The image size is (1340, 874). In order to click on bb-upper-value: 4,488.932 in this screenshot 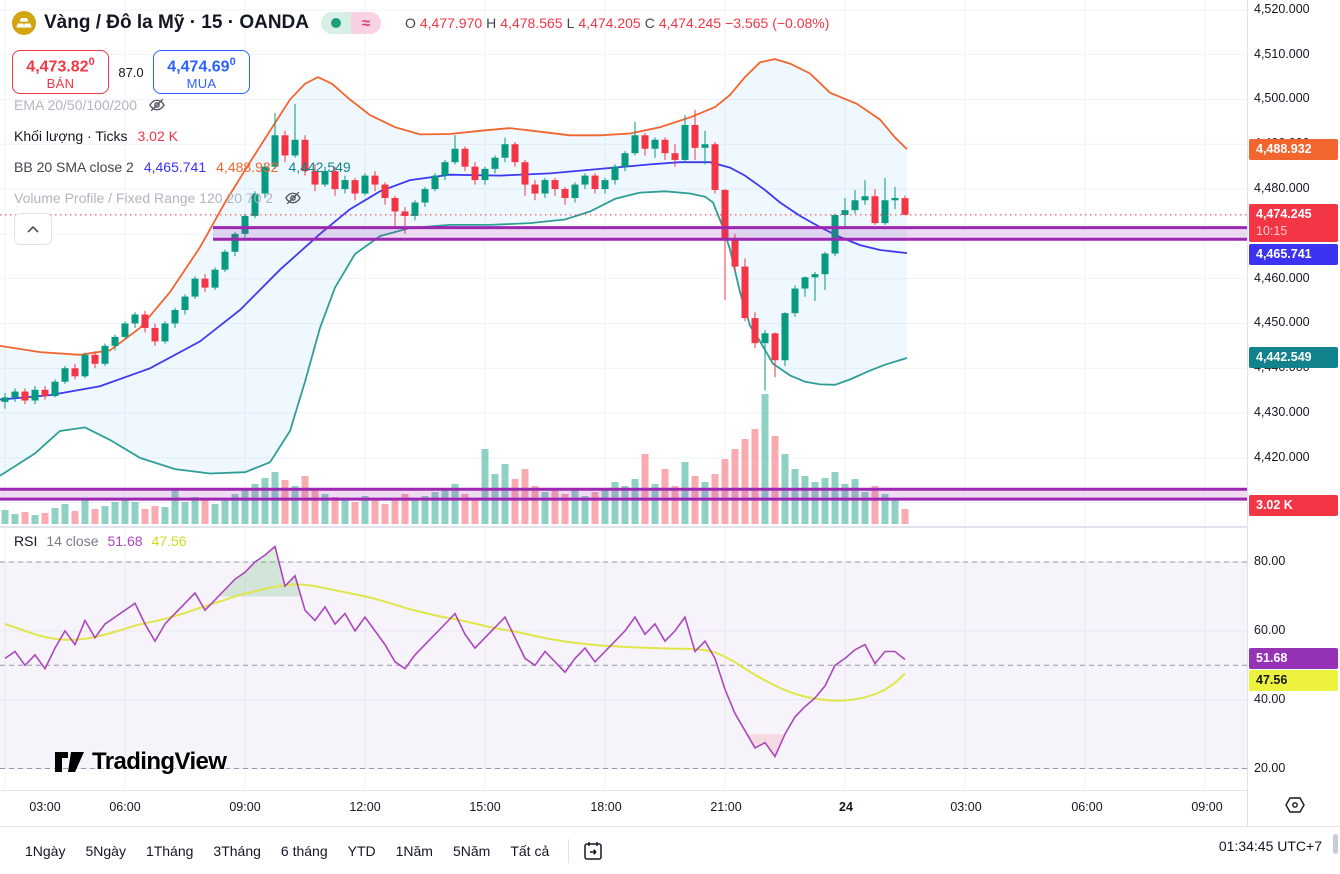, I will do `click(247, 167)`.